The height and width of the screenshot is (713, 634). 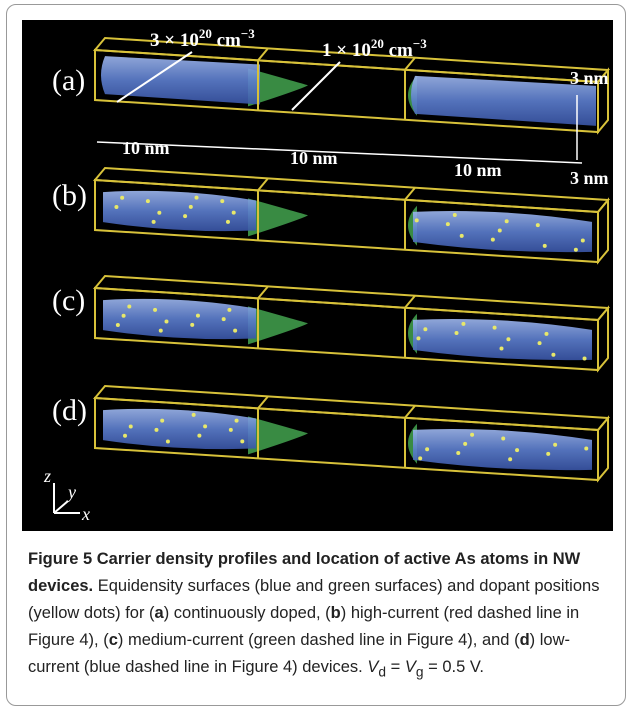 I want to click on density-label: 3 × 1020 cm−3, so click(x=202, y=38).